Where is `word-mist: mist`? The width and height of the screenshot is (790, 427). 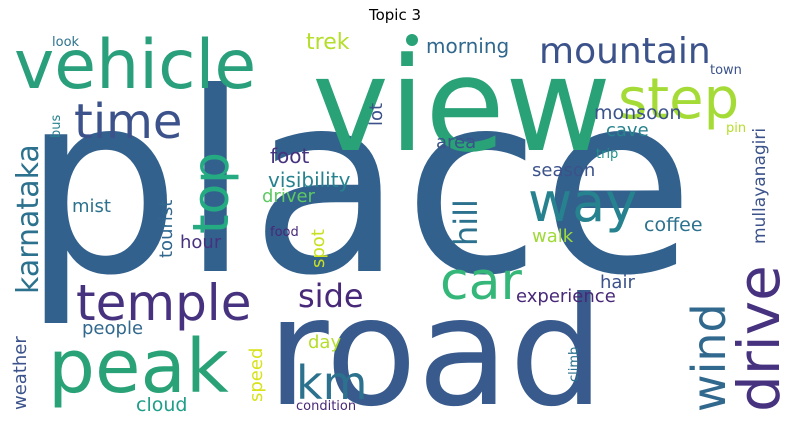
word-mist: mist is located at coordinates (91, 206).